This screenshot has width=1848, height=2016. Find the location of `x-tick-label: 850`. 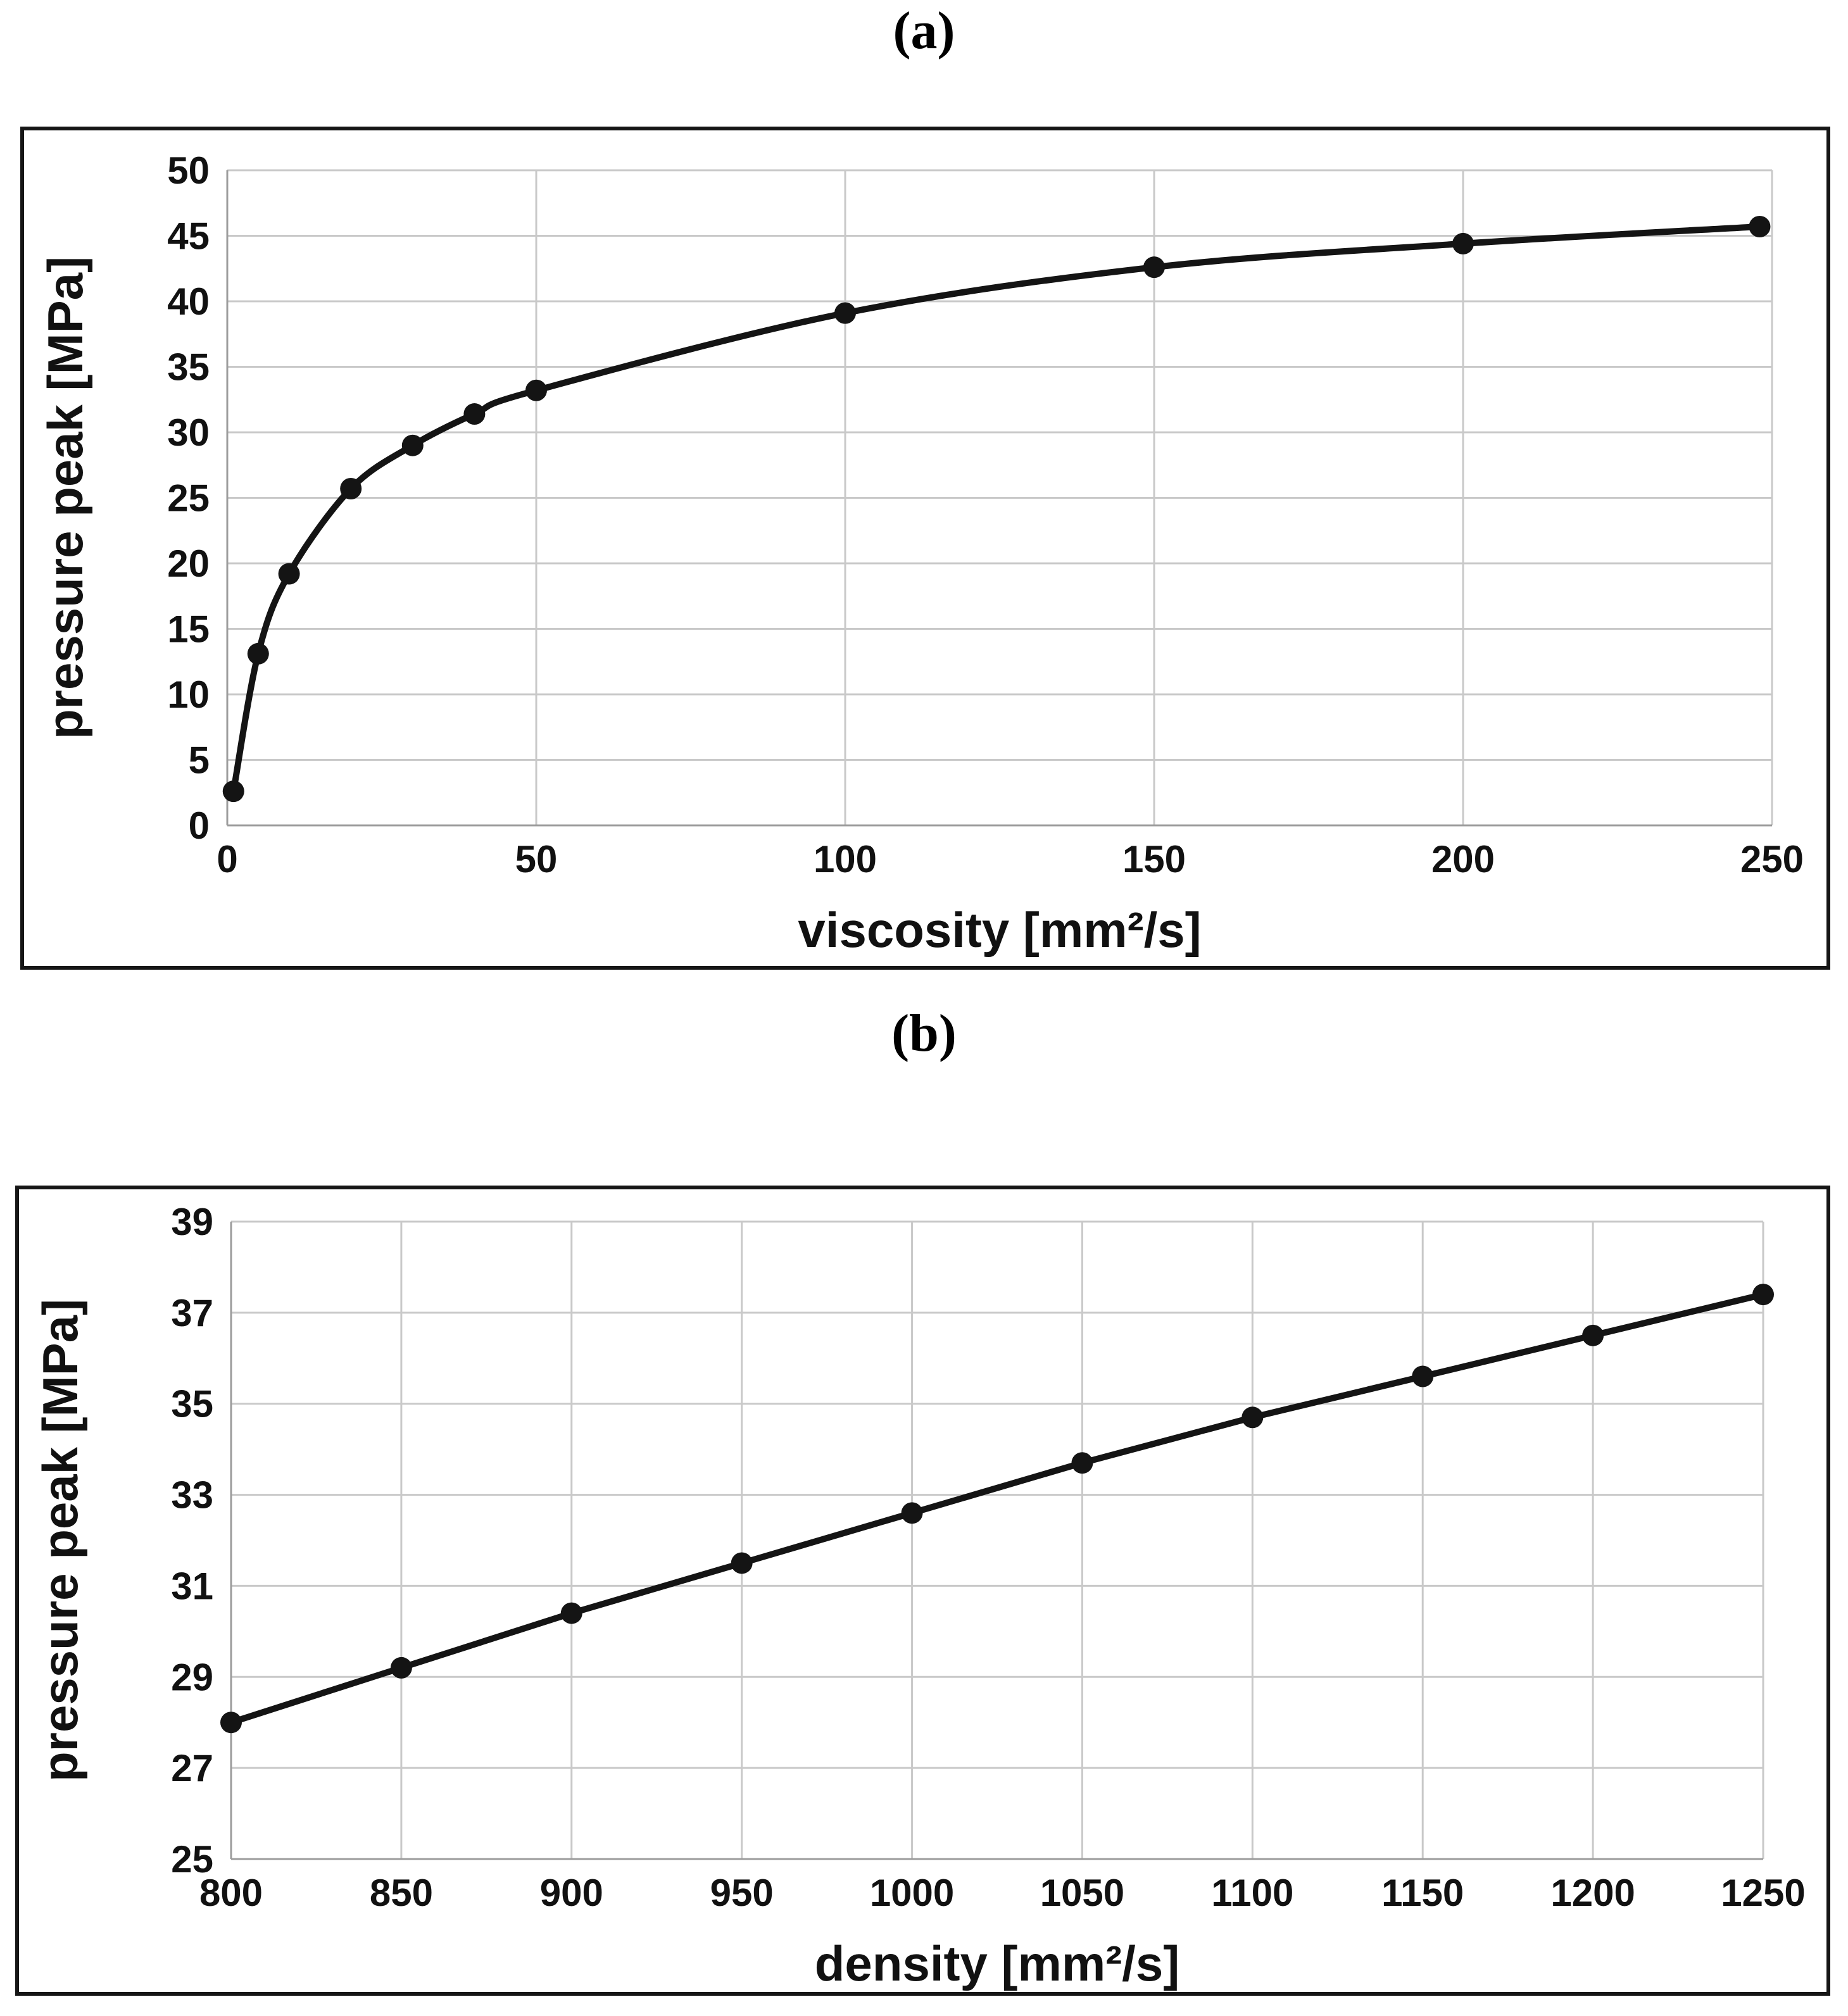

x-tick-label: 850 is located at coordinates (401, 1893).